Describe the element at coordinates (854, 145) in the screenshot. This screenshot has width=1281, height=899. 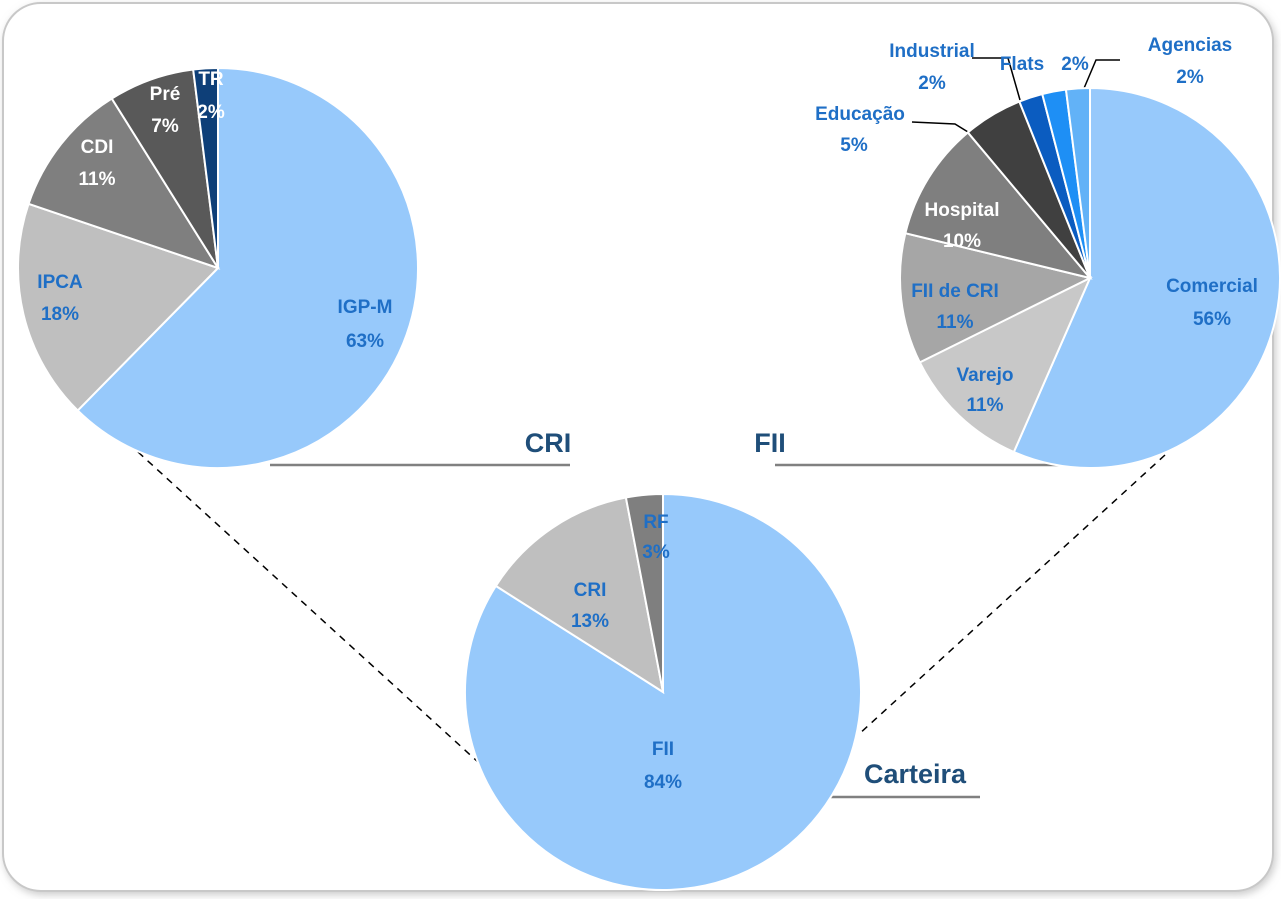
I see `value-label: 5%` at that location.